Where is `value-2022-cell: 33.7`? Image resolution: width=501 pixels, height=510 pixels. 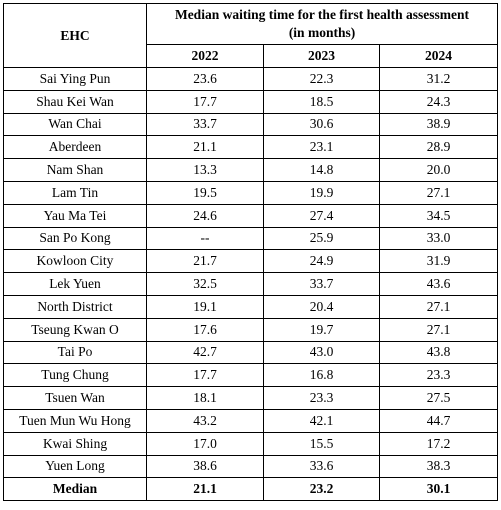
value-2022-cell: 33.7 is located at coordinates (205, 124).